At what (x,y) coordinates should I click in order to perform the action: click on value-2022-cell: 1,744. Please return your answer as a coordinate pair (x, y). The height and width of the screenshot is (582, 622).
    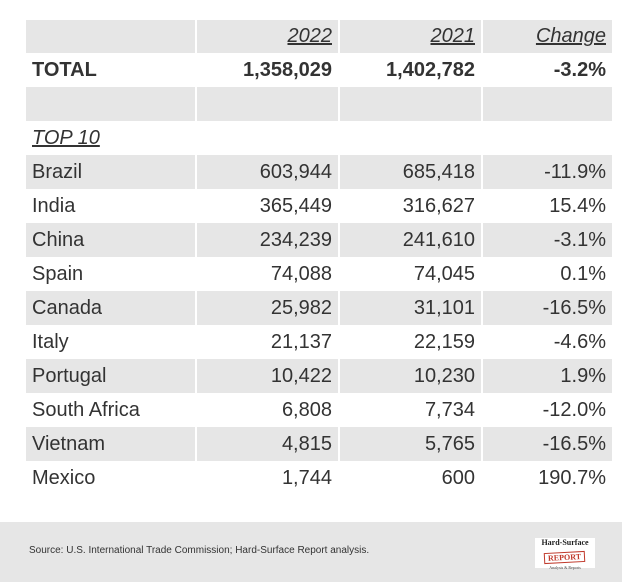
    Looking at the image, I should click on (268, 478).